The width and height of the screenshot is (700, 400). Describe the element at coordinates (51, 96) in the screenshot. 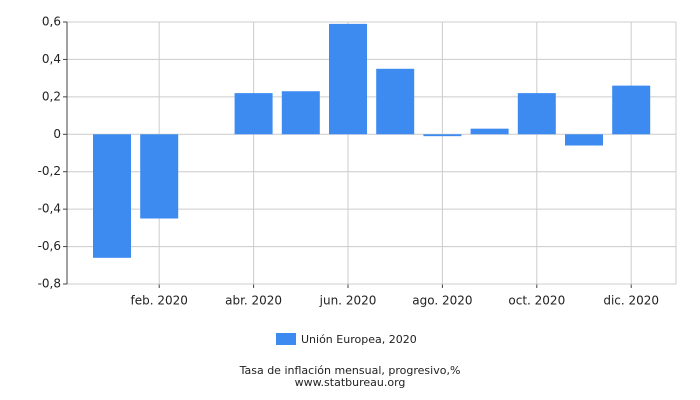

I see `y-tick-label: 0,2` at that location.